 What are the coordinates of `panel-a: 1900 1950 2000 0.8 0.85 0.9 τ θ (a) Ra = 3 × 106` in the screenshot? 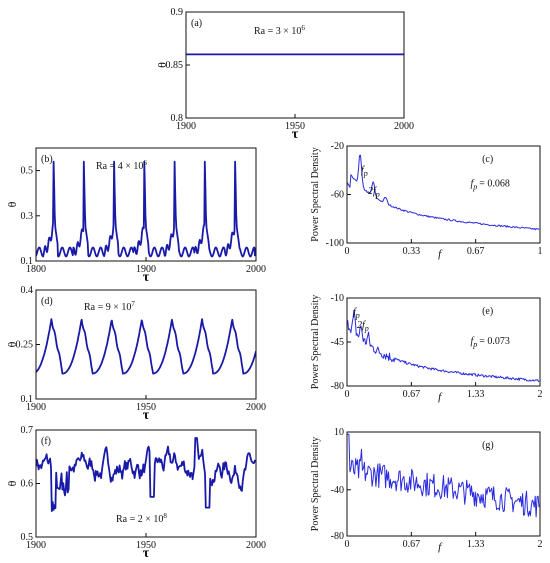 It's located at (284, 74).